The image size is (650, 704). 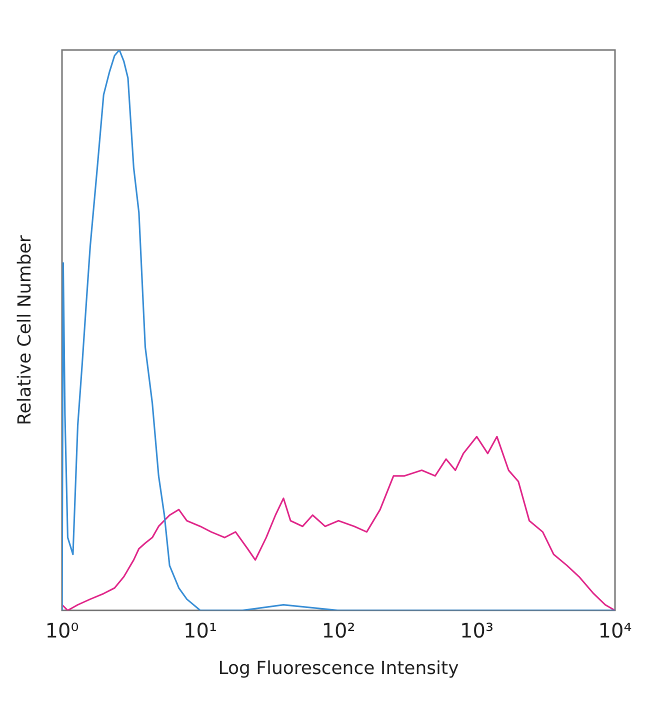 I want to click on x-tick-label: 10⁴, so click(x=615, y=630).